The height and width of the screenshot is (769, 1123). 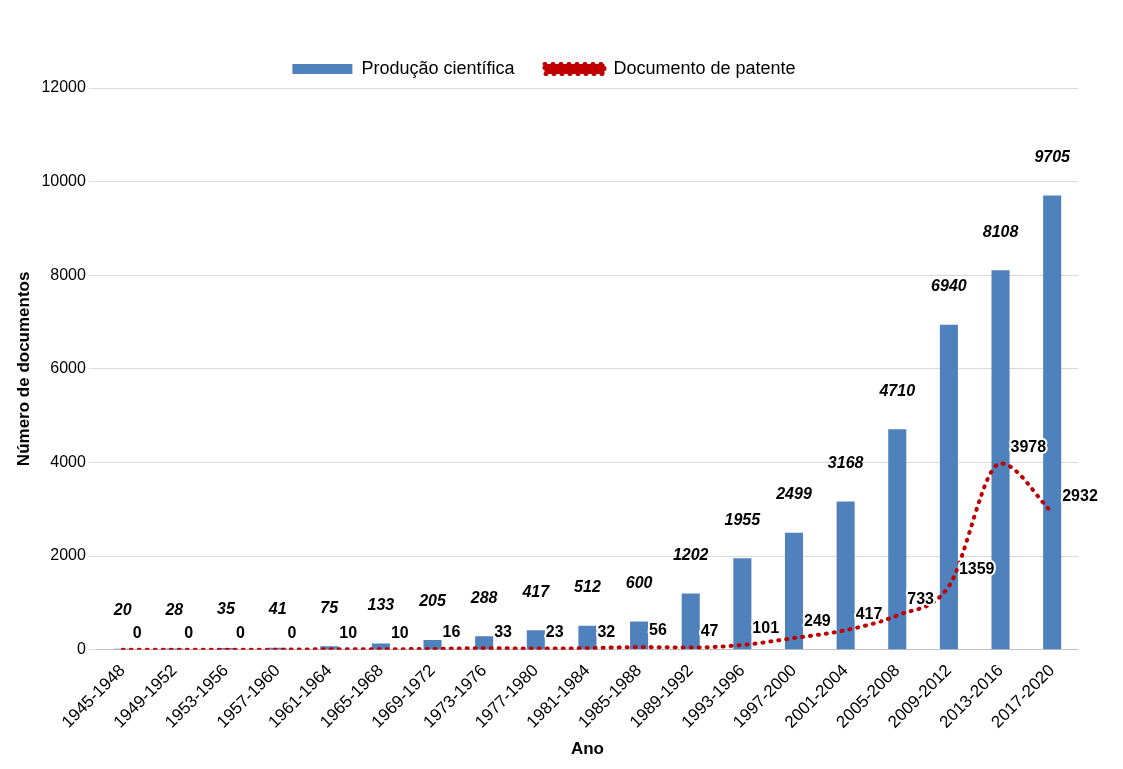 What do you see at coordinates (483, 597) in the screenshot?
I see `data-label: 288` at bounding box center [483, 597].